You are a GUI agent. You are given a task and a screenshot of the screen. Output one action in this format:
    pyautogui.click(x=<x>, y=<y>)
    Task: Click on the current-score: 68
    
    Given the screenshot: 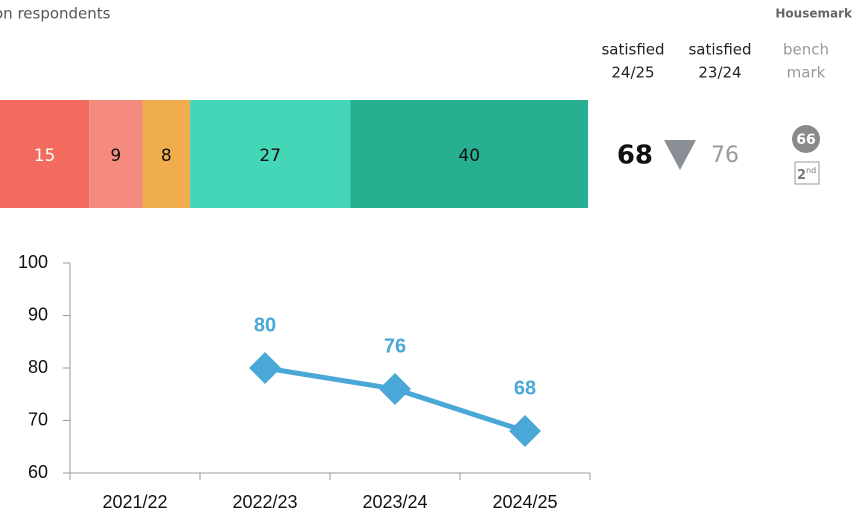 What is the action you would take?
    pyautogui.click(x=635, y=156)
    